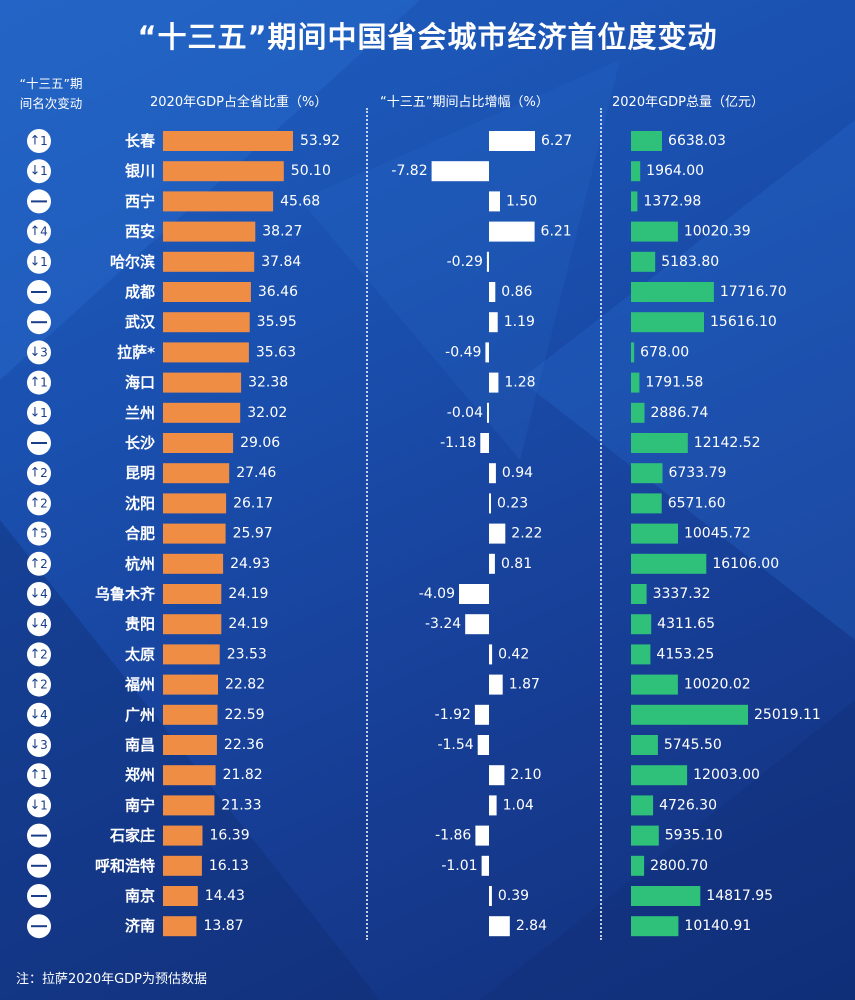  Describe the element at coordinates (256, 473) in the screenshot. I see `share-value-label: 27.46` at that location.